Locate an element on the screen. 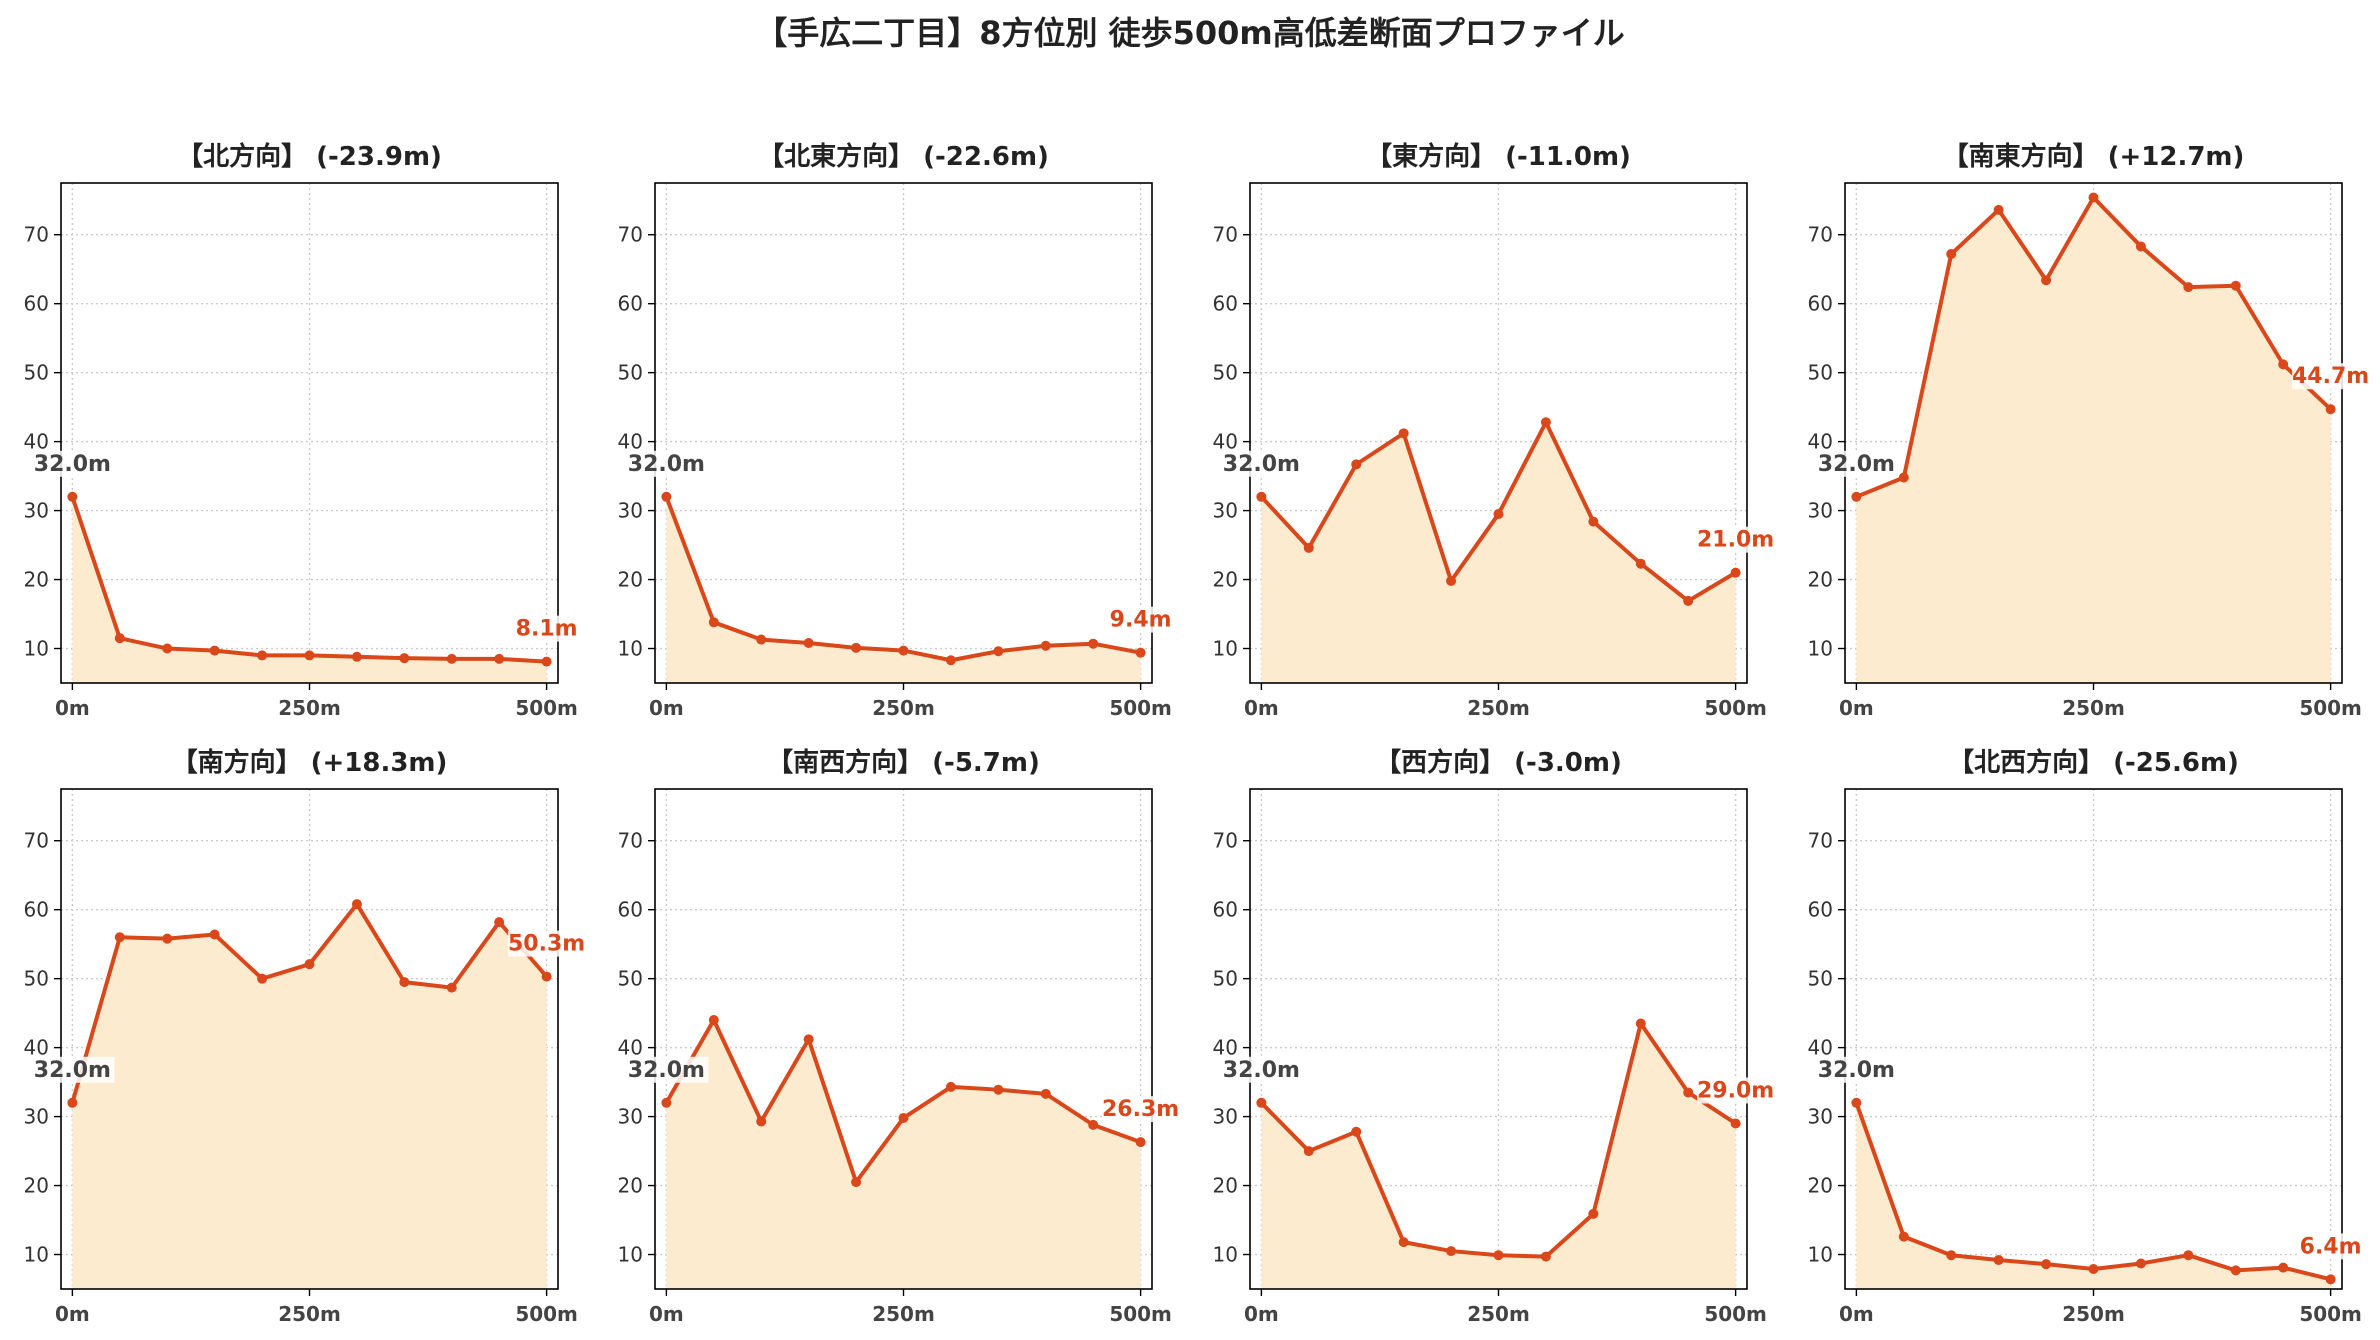  y-tick-label: 70 is located at coordinates (36, 235).